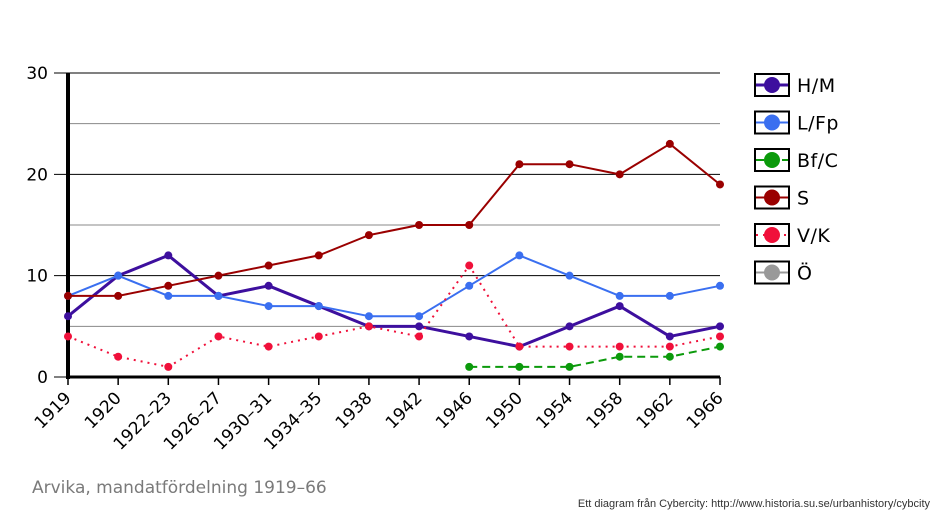 The height and width of the screenshot is (521, 938). What do you see at coordinates (454, 410) in the screenshot?
I see `x-tick-label: 1946` at bounding box center [454, 410].